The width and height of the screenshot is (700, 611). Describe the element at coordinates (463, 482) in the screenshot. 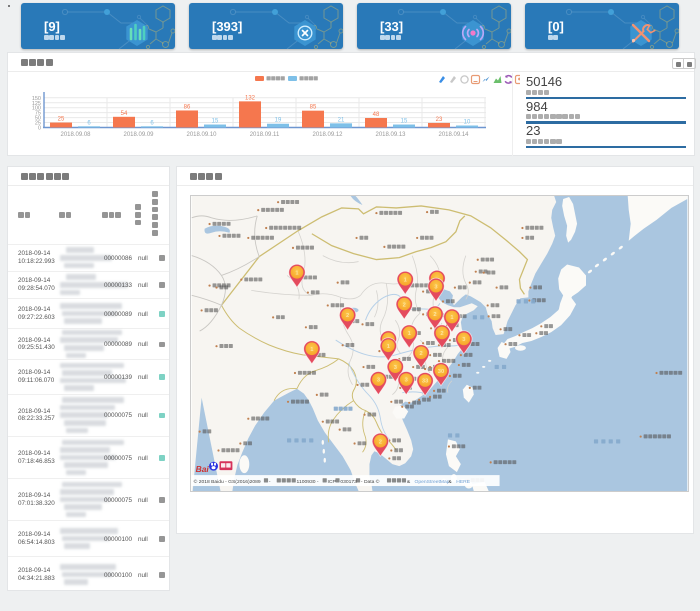

I see `svg-text: HERE` at that location.